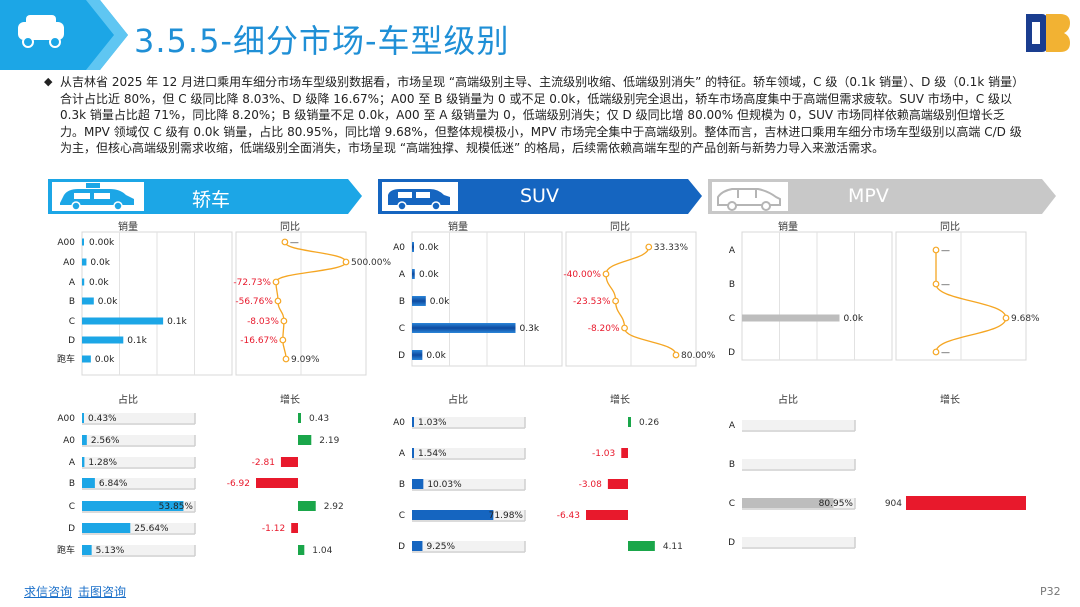 The image size is (1080, 607). What do you see at coordinates (749, 199) in the screenshot?
I see `mpv-icon` at bounding box center [749, 199].